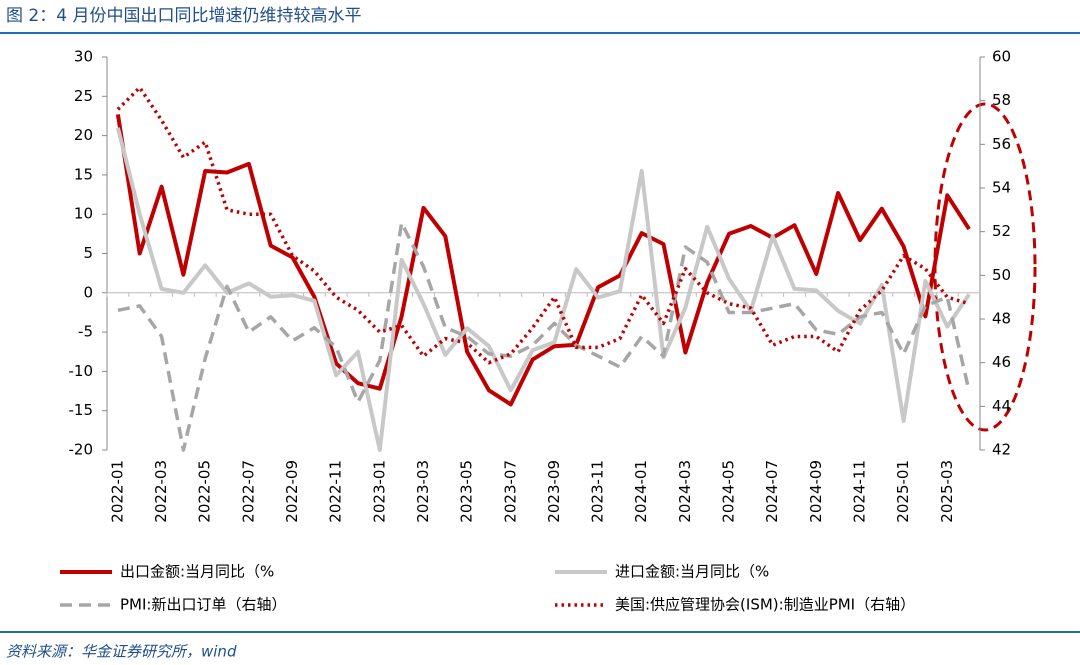 This screenshot has height=665, width=1080. I want to click on x-tick-label: 2022-03, so click(161, 491).